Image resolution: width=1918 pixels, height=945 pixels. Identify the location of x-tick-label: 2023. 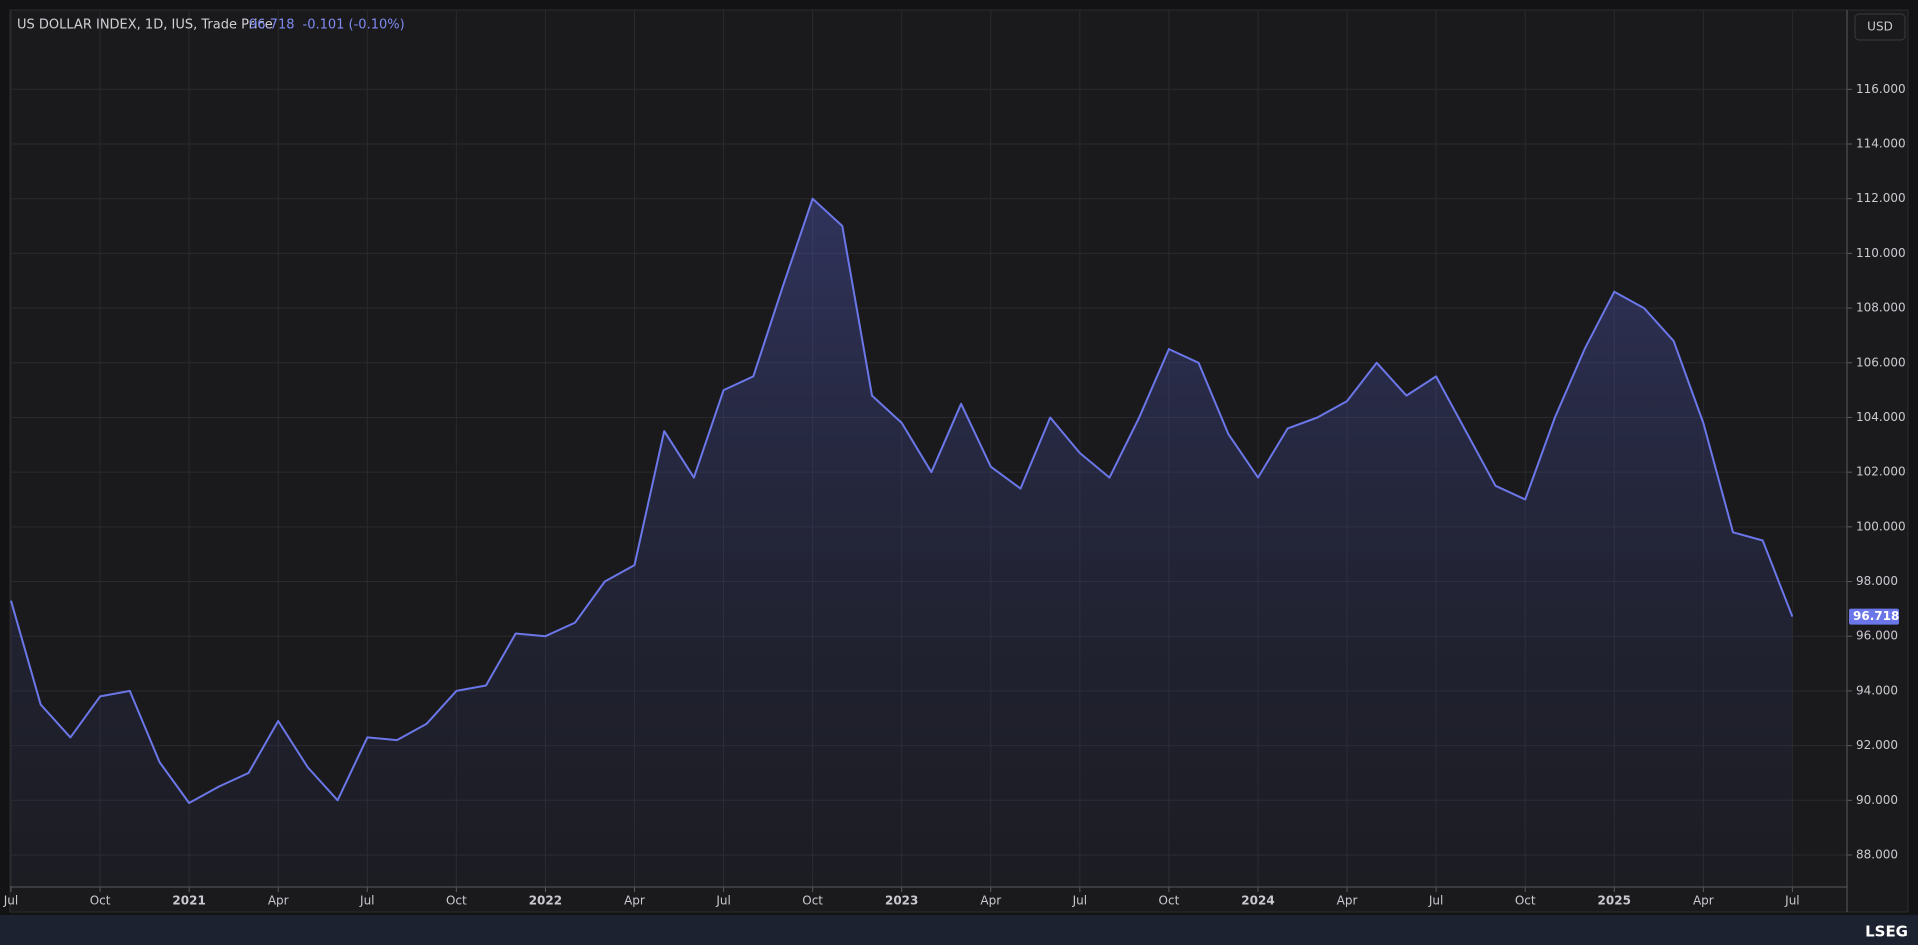
(901, 901).